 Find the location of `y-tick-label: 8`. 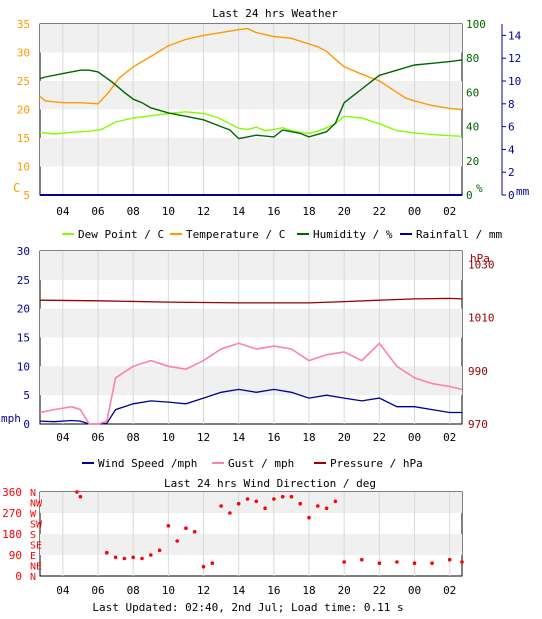

y-tick-label: 8 is located at coordinates (511, 104).